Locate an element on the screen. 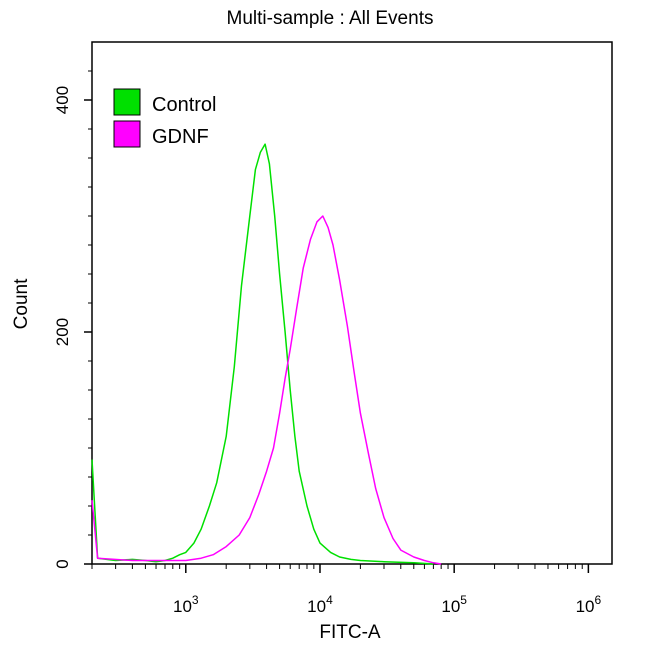 Image resolution: width=650 pixels, height=650 pixels. y-tick-label: 0 is located at coordinates (62, 563).